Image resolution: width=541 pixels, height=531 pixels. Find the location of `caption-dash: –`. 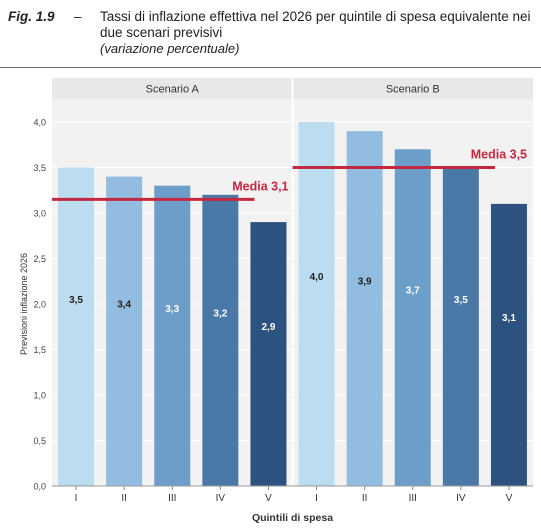

caption-dash: – is located at coordinates (78, 16).